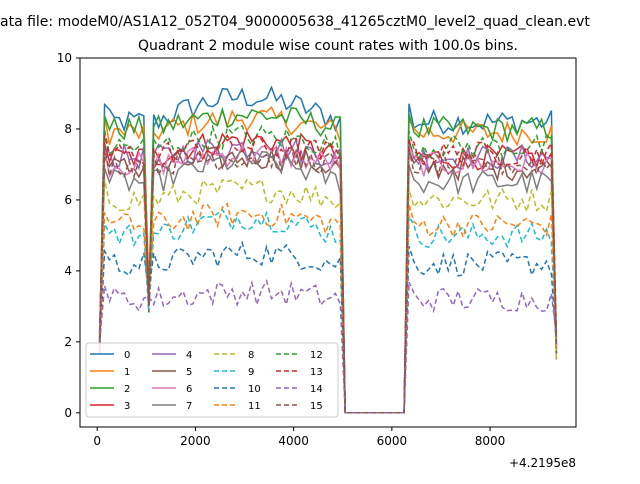 This screenshot has height=484, width=640. I want to click on legend-label: 6, so click(189, 389).